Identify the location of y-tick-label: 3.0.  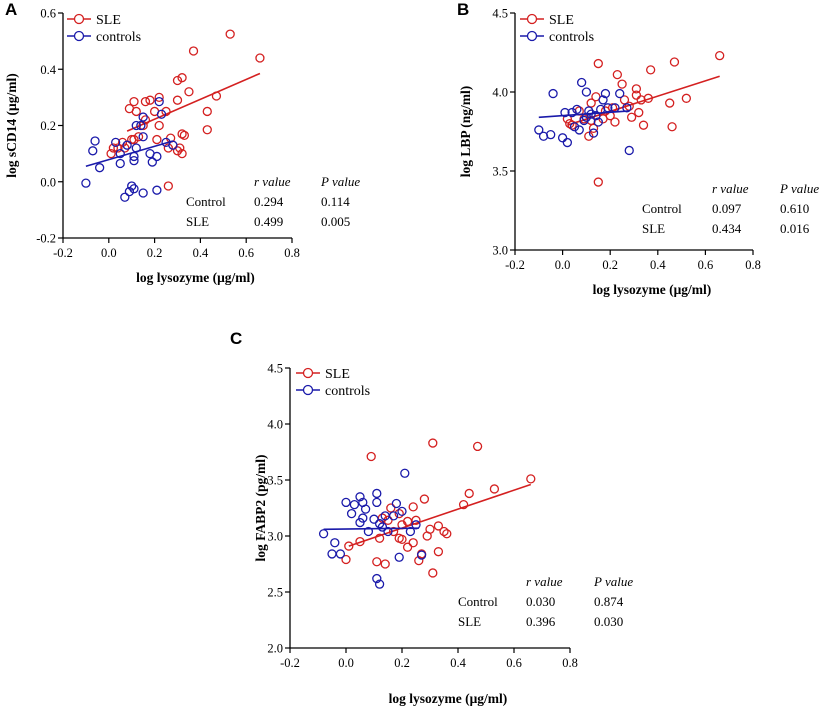
(275, 537).